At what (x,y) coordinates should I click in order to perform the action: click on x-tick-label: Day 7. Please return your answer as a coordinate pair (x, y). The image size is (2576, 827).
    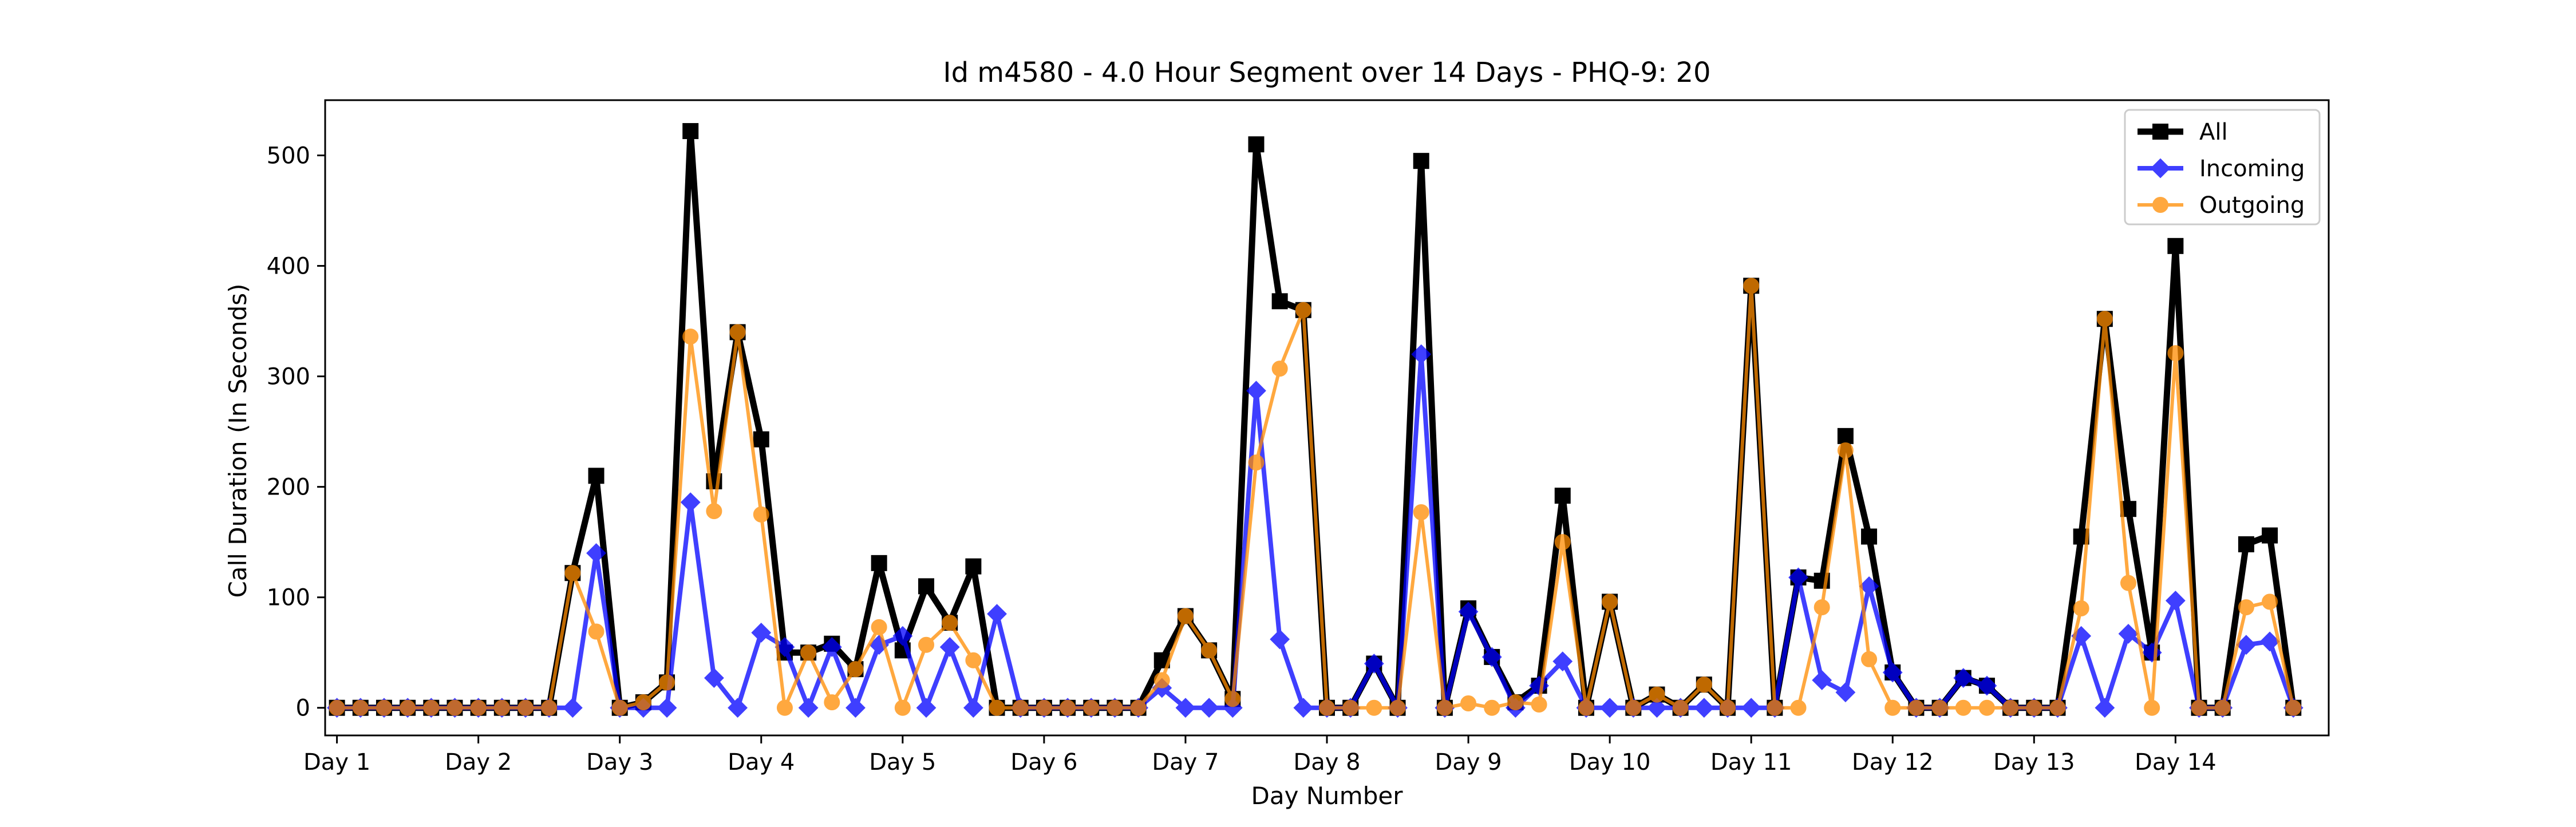
    Looking at the image, I should click on (1185, 762).